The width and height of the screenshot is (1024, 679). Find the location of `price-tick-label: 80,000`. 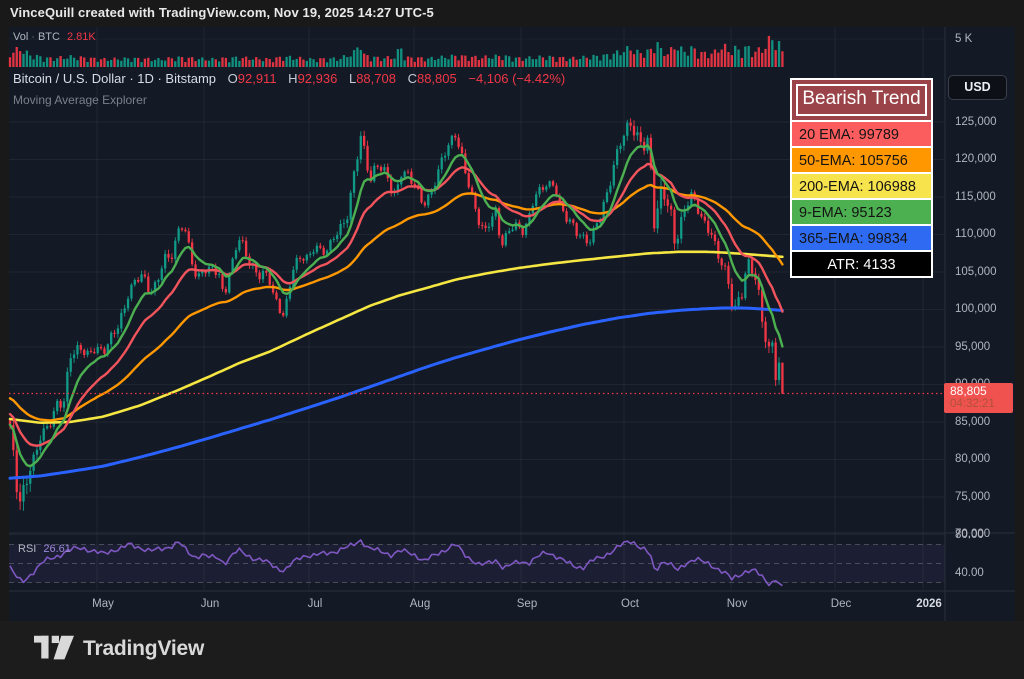

price-tick-label: 80,000 is located at coordinates (973, 459).